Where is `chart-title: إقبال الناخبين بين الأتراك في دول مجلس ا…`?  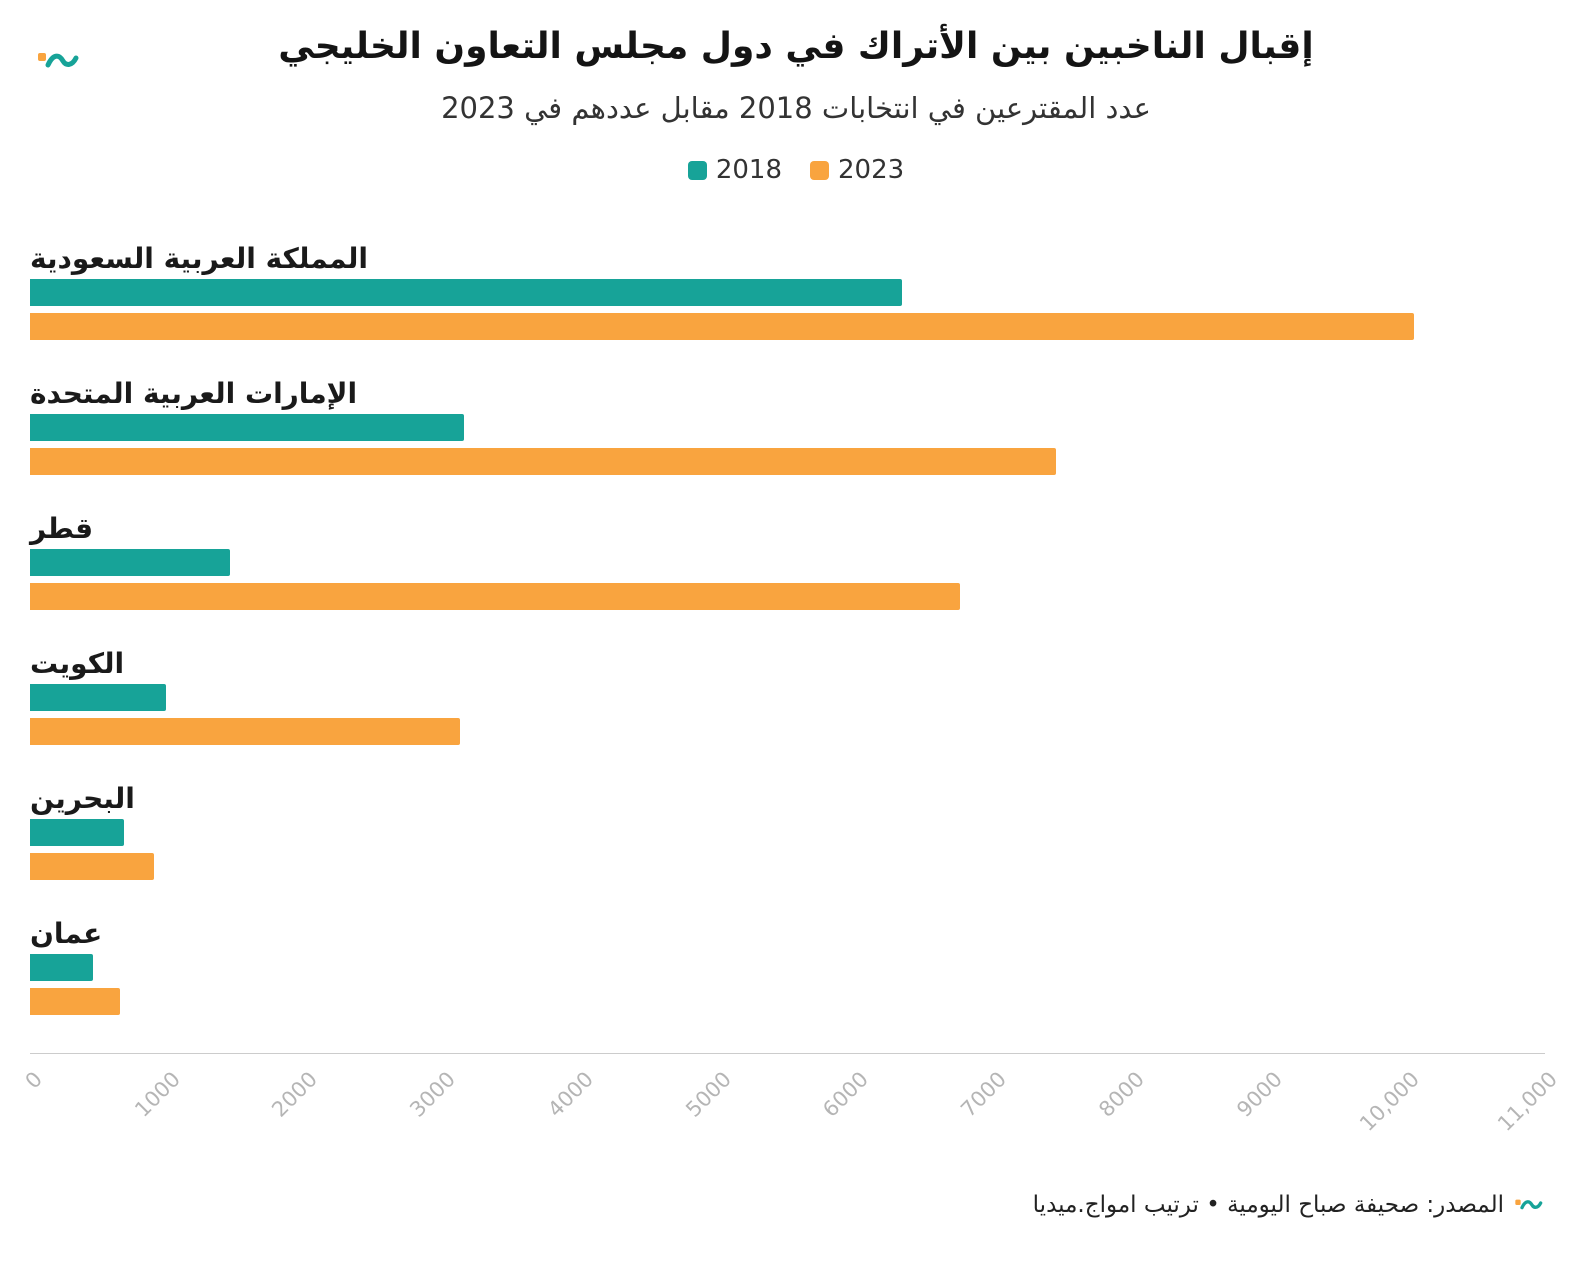 chart-title: إقبال الناخبين بين الأتراك في دول مجلس ا… is located at coordinates (796, 46).